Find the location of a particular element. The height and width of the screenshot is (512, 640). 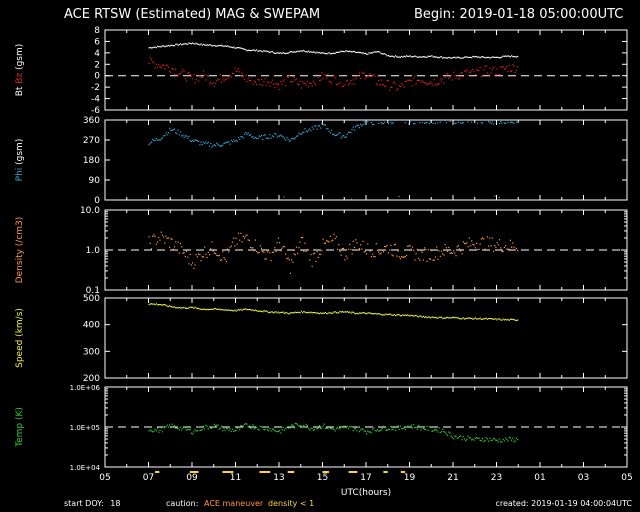

mag-ylabel: Bt Bz (gsm) is located at coordinates (20, 70).